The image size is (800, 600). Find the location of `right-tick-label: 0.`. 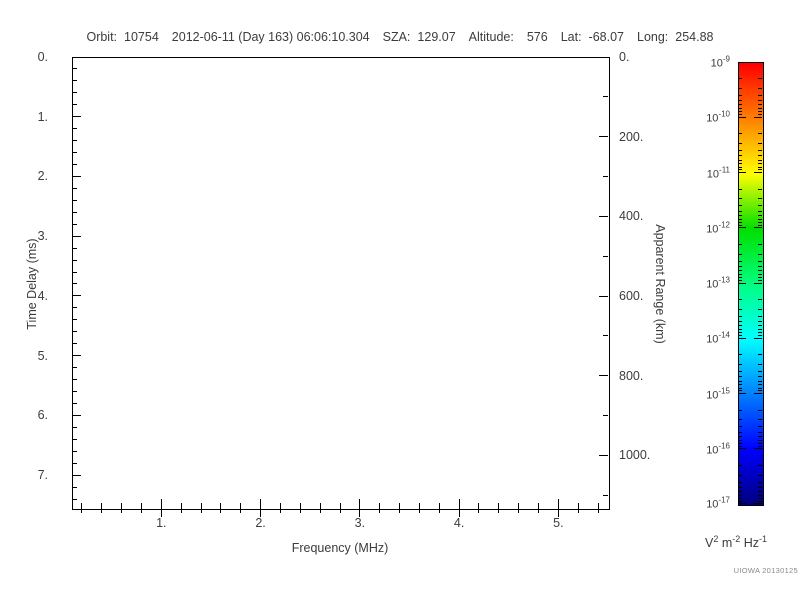

right-tick-label: 0. is located at coordinates (624, 57).